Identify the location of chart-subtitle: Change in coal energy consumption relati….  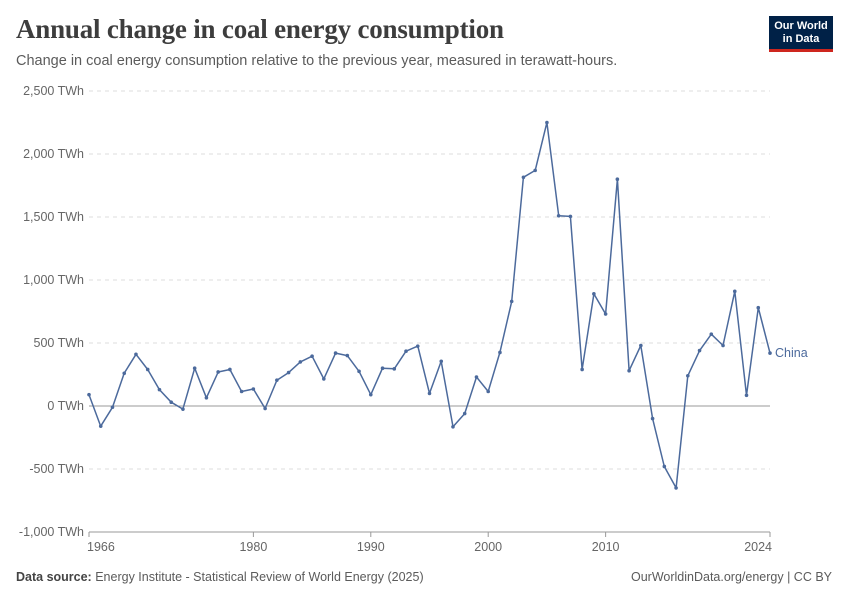
(317, 61).